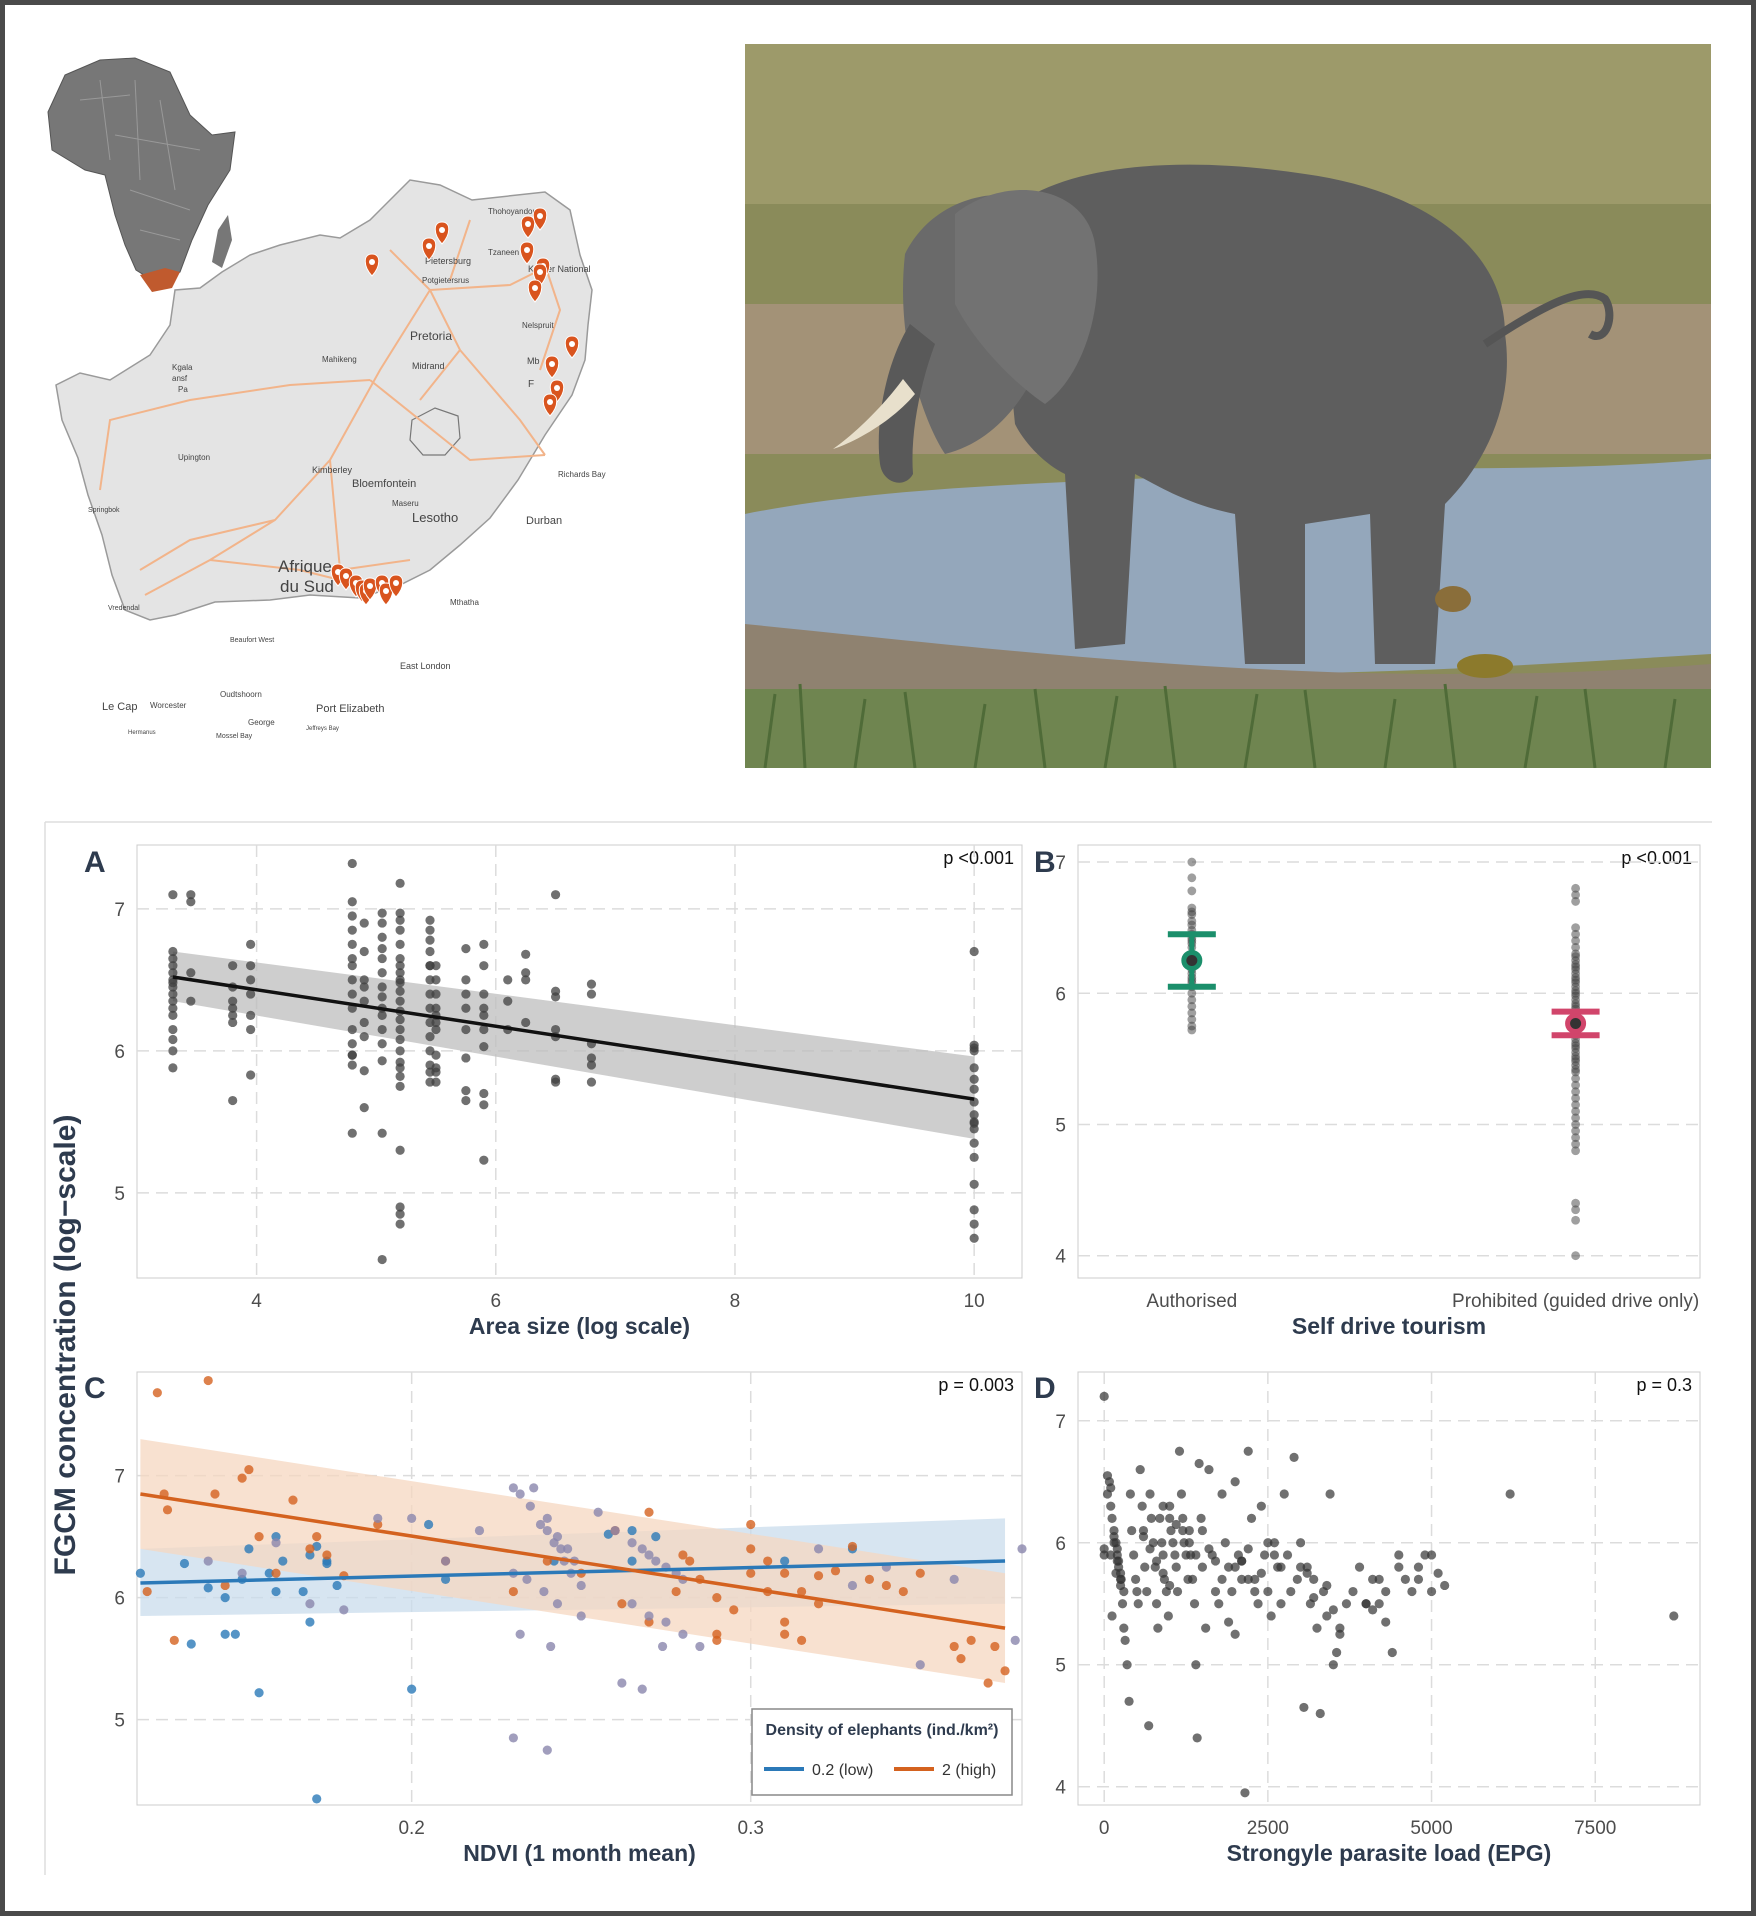 The height and width of the screenshot is (1916, 1756). I want to click on dung-pile, so click(1485, 666).